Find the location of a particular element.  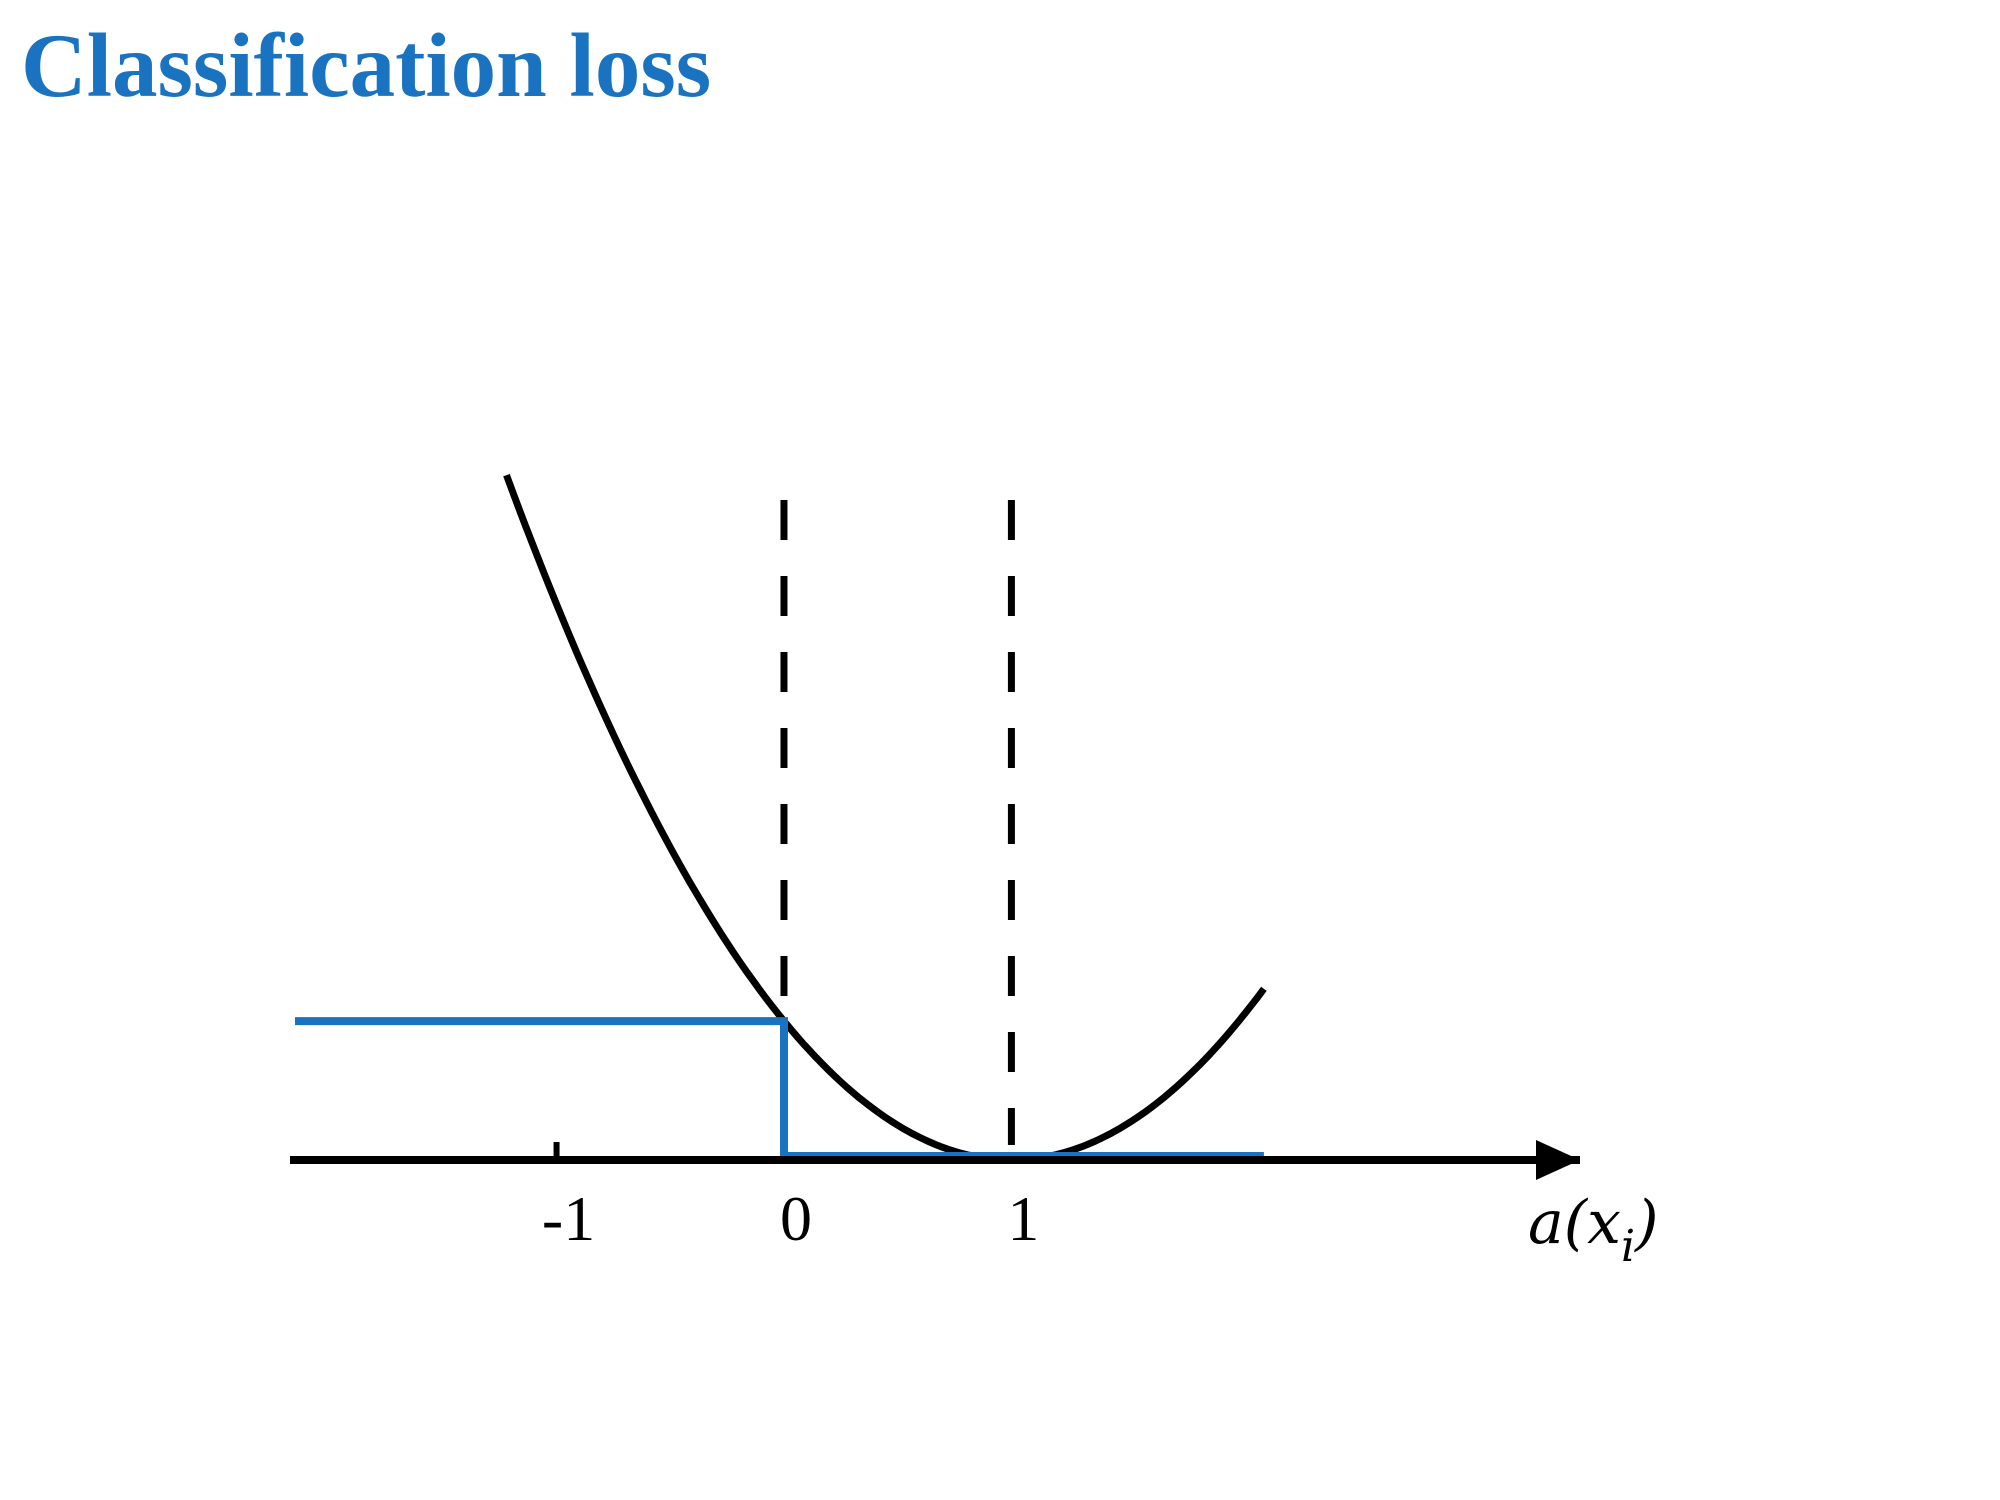

zero-one-loss-step is located at coordinates (779, 1088).